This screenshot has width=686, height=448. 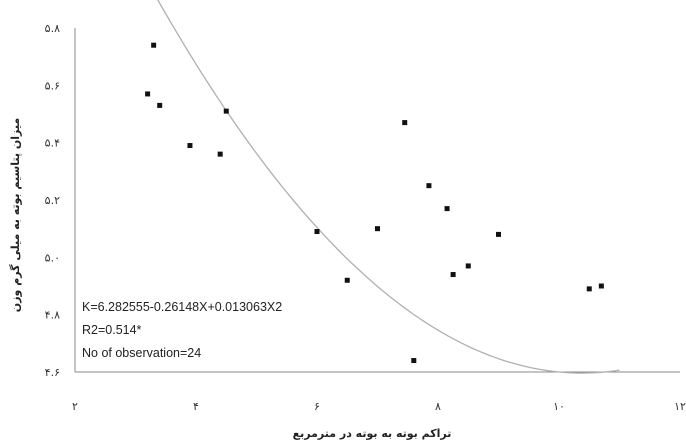 What do you see at coordinates (372, 433) in the screenshot?
I see `x-axis-label: تراکم بوته به بوته در مترمربع` at bounding box center [372, 433].